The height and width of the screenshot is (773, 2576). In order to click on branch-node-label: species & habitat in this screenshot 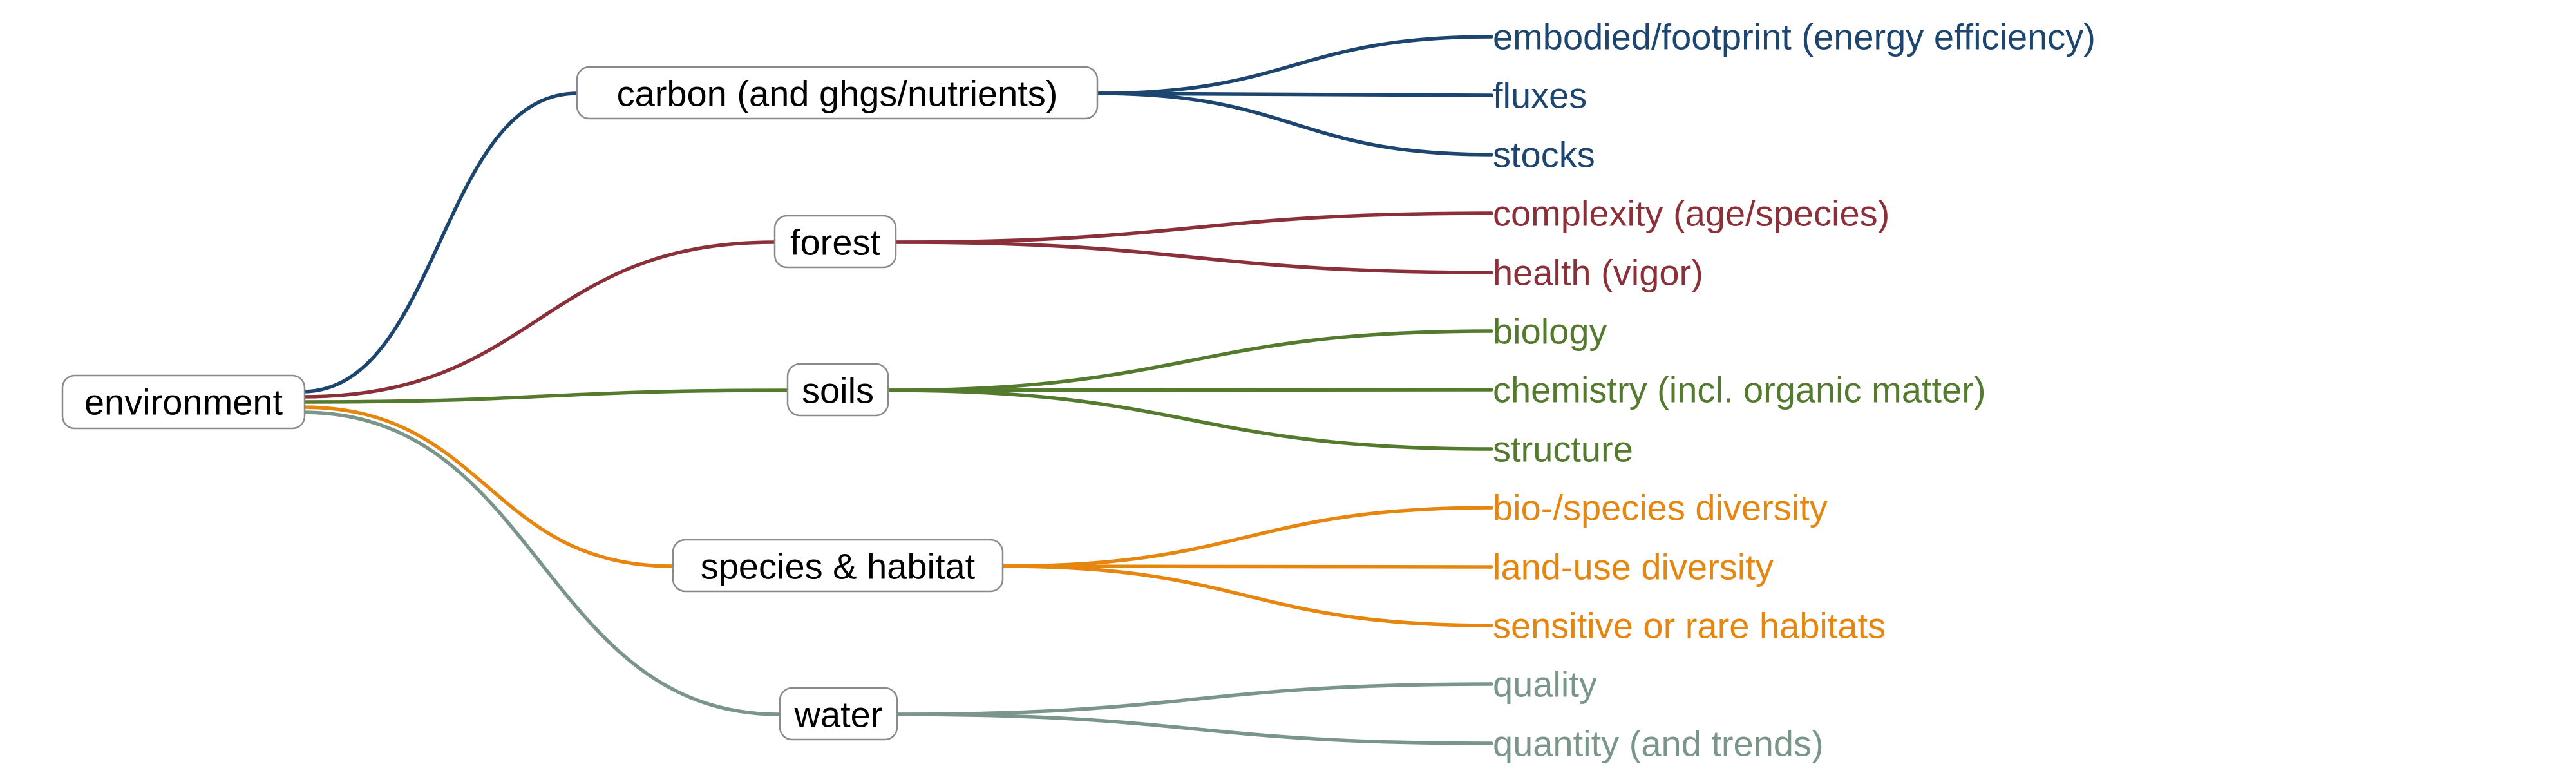, I will do `click(839, 566)`.